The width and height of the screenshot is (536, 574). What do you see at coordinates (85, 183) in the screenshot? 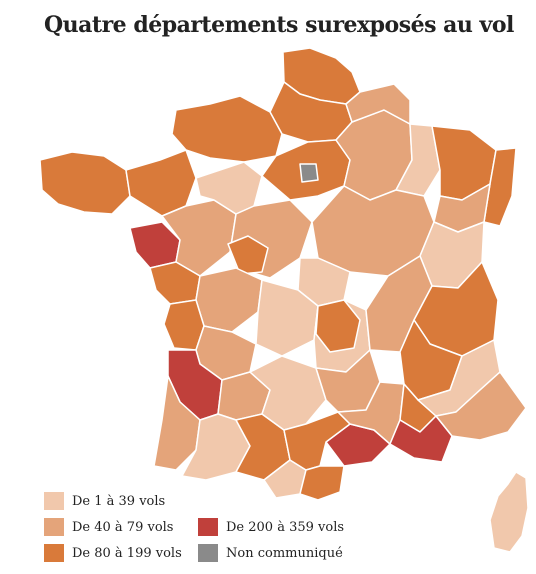
I see `region-brittany-west` at bounding box center [85, 183].